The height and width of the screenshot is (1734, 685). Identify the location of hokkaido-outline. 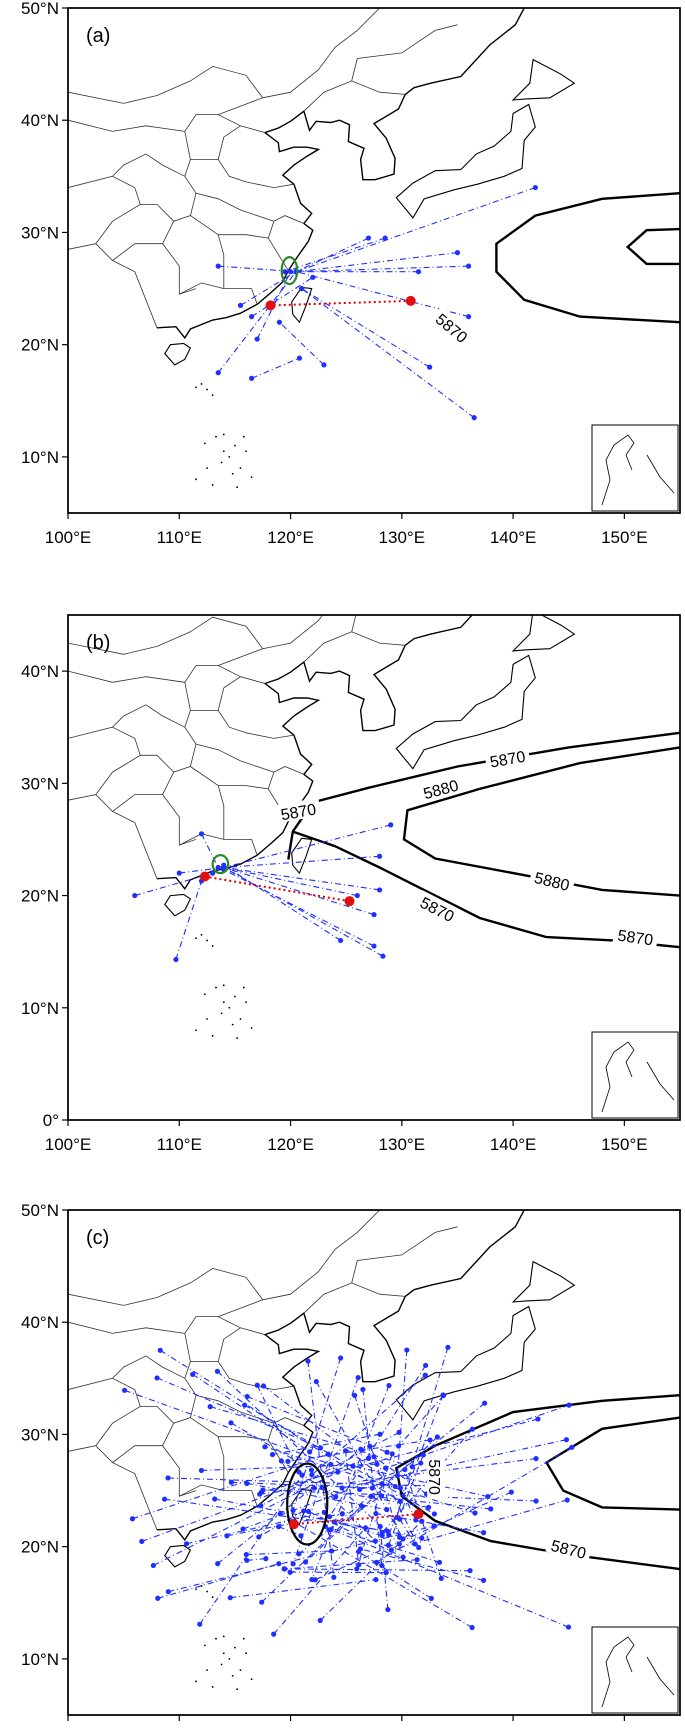
(543, 79).